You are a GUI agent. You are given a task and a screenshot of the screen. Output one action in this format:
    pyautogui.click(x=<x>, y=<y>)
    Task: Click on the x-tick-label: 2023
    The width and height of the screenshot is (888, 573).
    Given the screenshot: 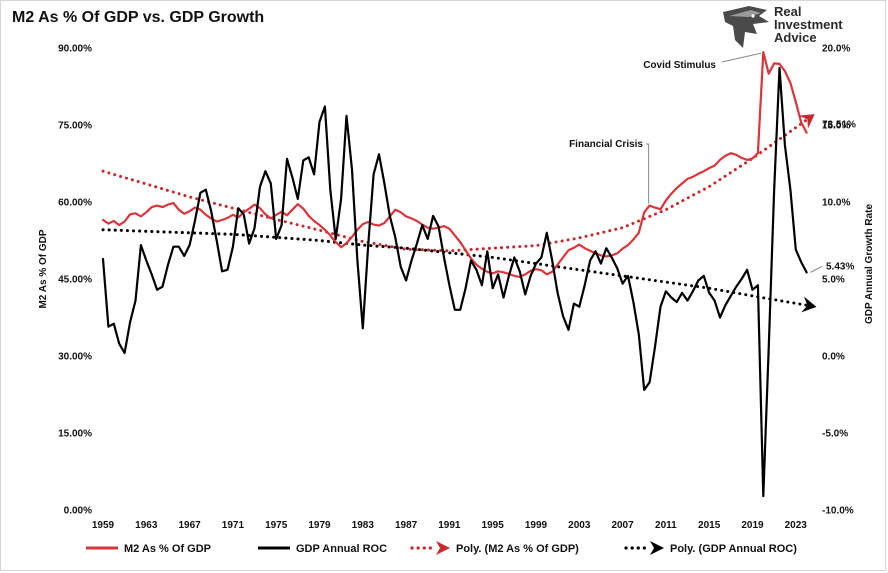 What is the action you would take?
    pyautogui.click(x=796, y=525)
    